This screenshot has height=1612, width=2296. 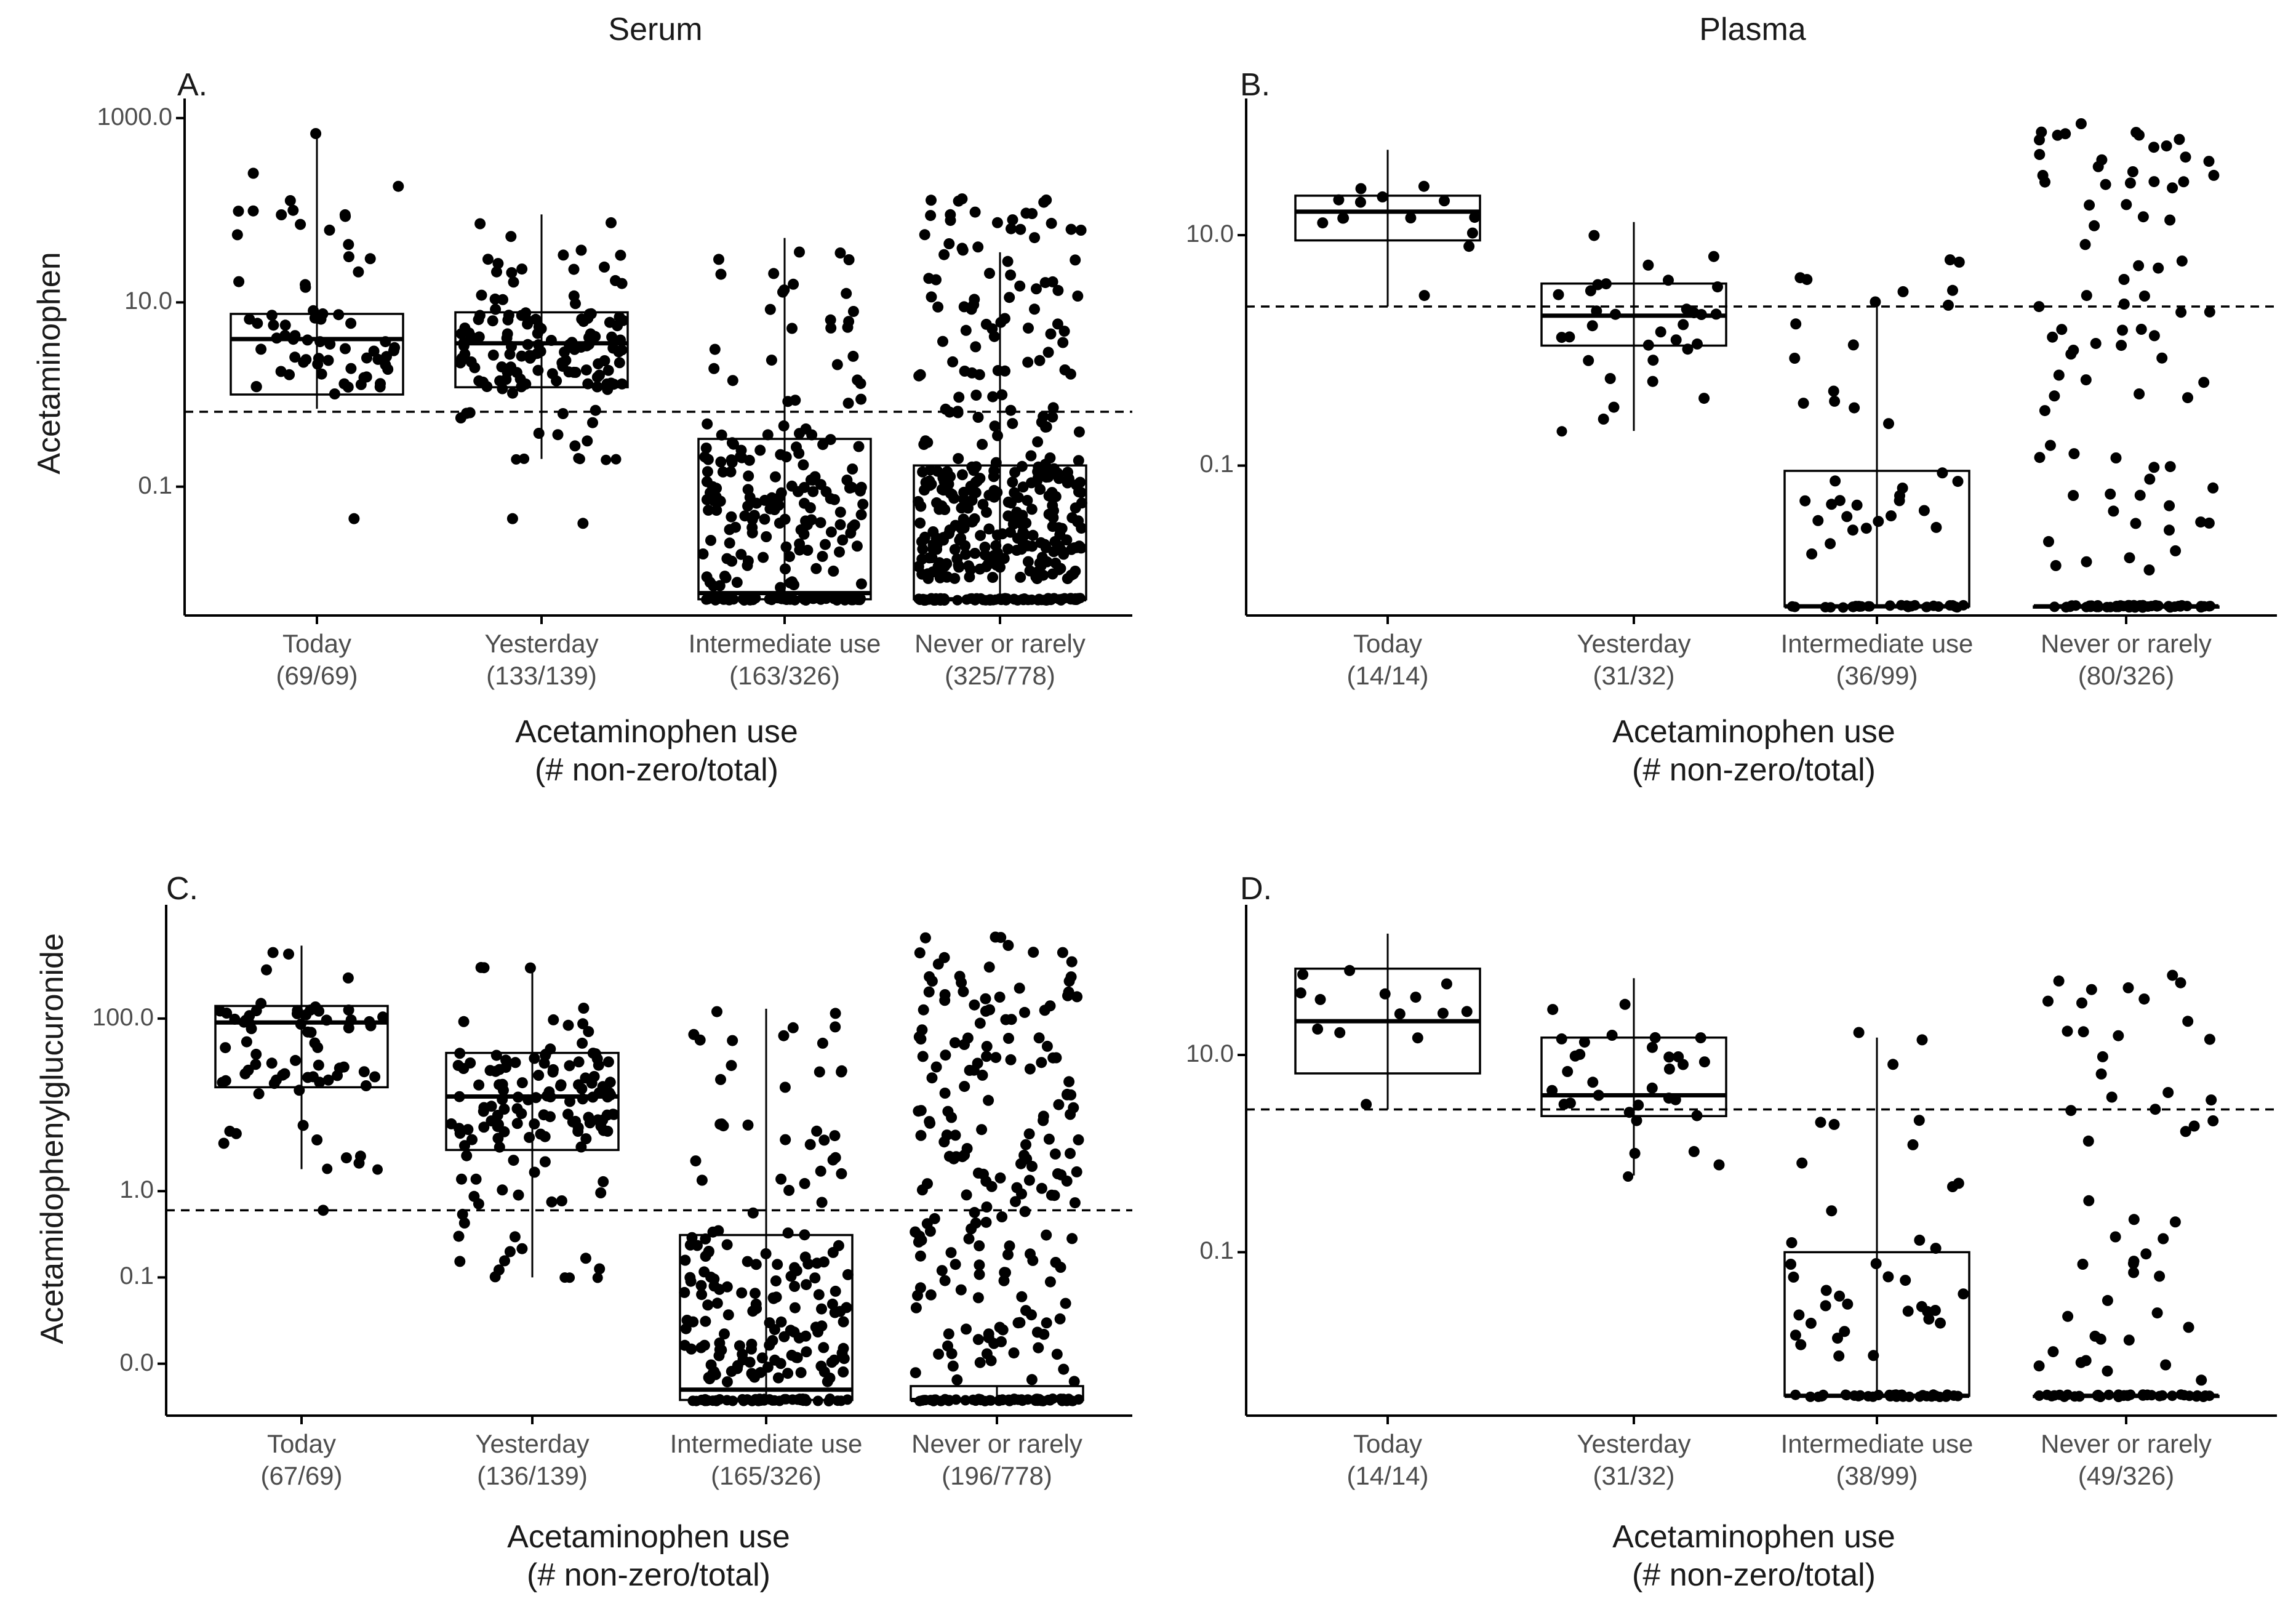 What do you see at coordinates (1877, 644) in the screenshot?
I see `category-name: Intermediate use` at bounding box center [1877, 644].